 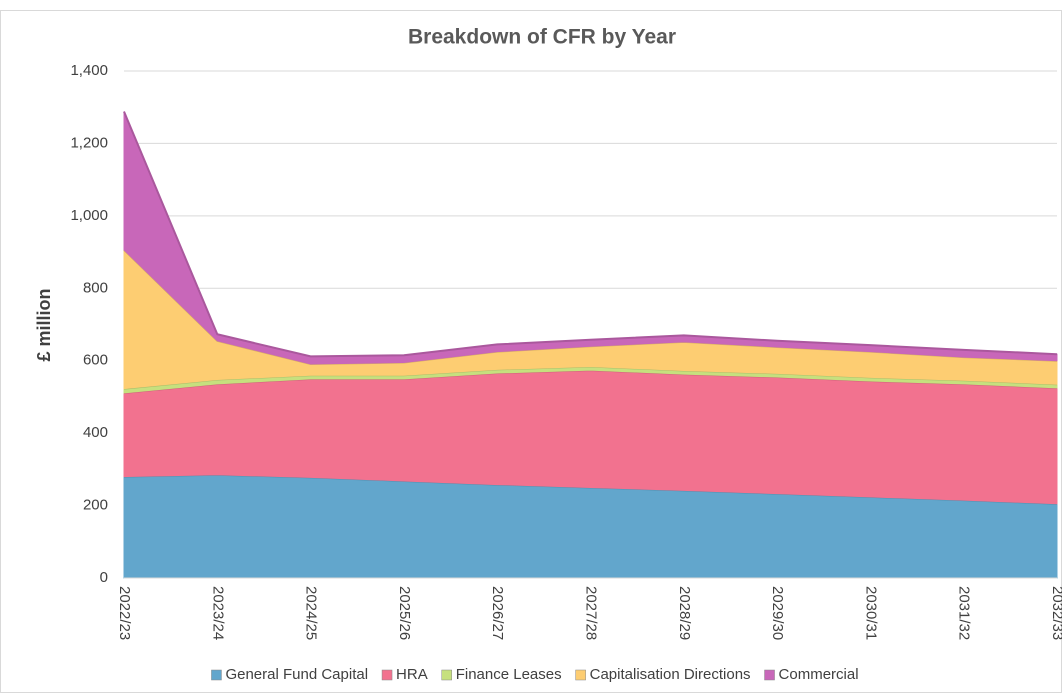 What do you see at coordinates (95, 287) in the screenshot?
I see `y-tick-label: 800` at bounding box center [95, 287].